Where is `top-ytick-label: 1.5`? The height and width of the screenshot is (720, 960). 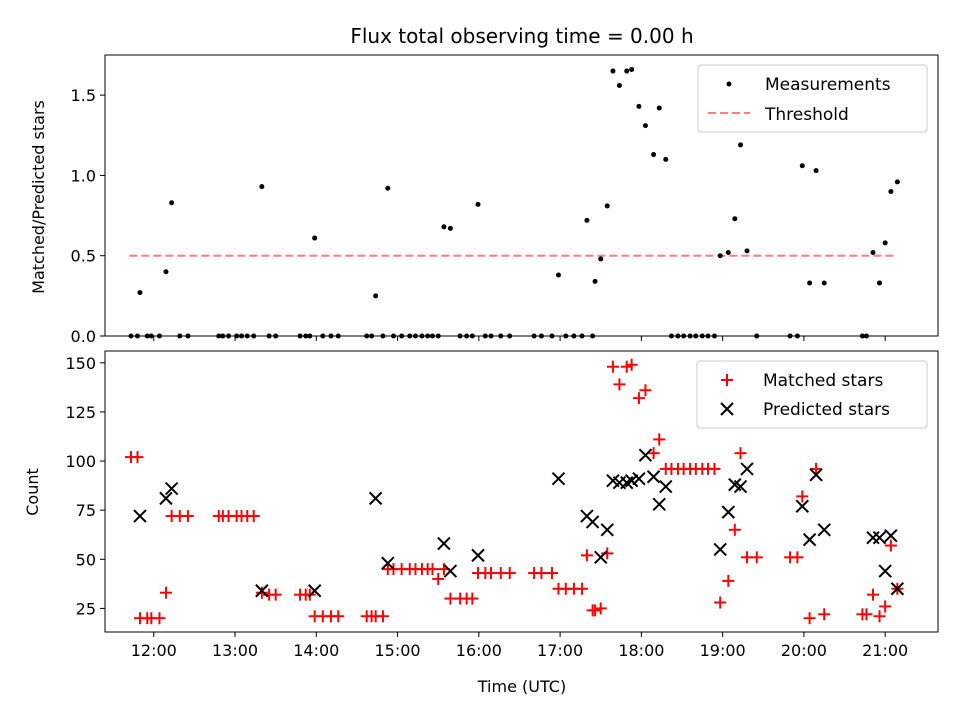
top-ytick-label: 1.5 is located at coordinates (83, 95).